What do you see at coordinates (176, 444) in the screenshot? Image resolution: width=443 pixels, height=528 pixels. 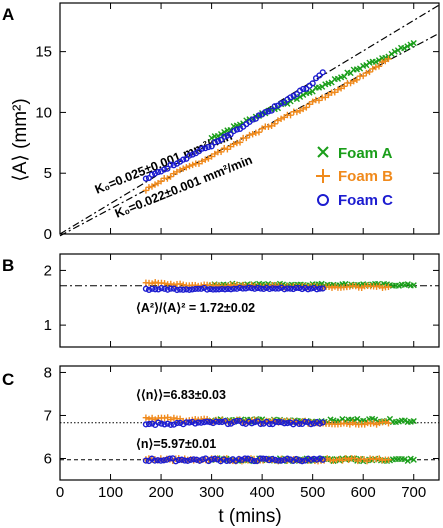 I see `panel-c-annotation-n: ⟨n⟩=5.97±0.01` at bounding box center [176, 444].